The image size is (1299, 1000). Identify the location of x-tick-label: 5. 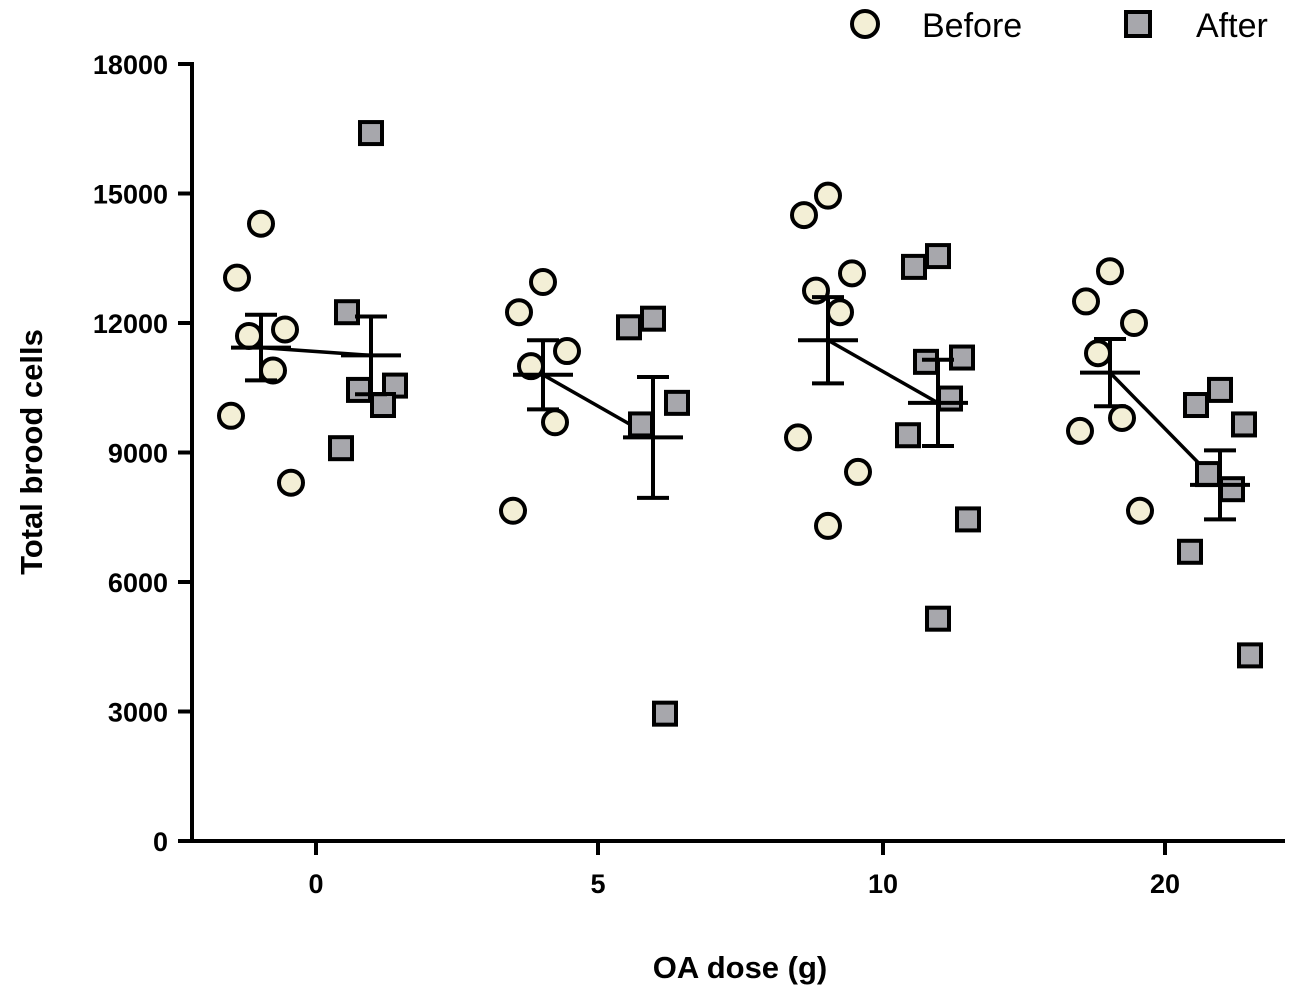
(597, 884).